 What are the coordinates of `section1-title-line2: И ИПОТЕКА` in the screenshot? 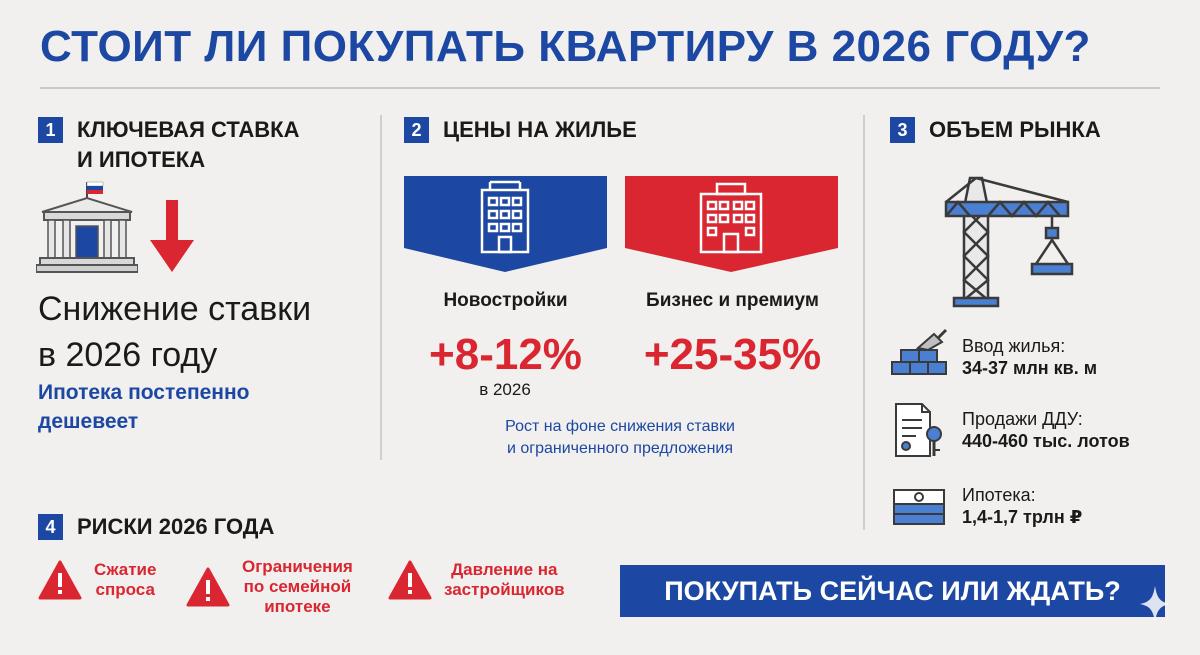 It's located at (141, 159).